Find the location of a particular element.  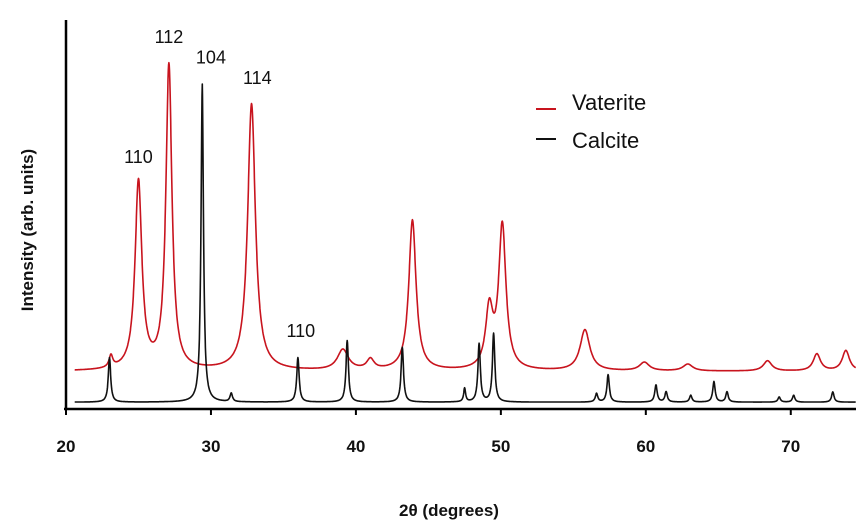

legend-item-calcite: Calcite is located at coordinates (587, 140).